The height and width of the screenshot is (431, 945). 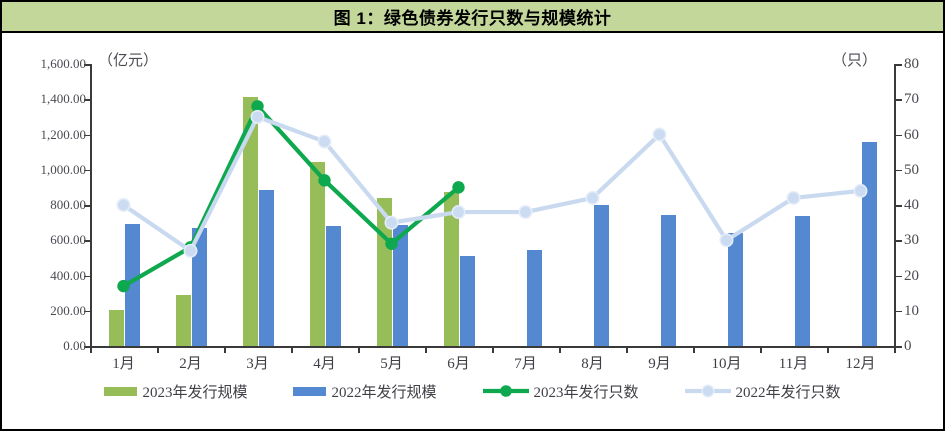 What do you see at coordinates (854, 61) in the screenshot?
I see `right-axis-unit-label: （只）` at bounding box center [854, 61].